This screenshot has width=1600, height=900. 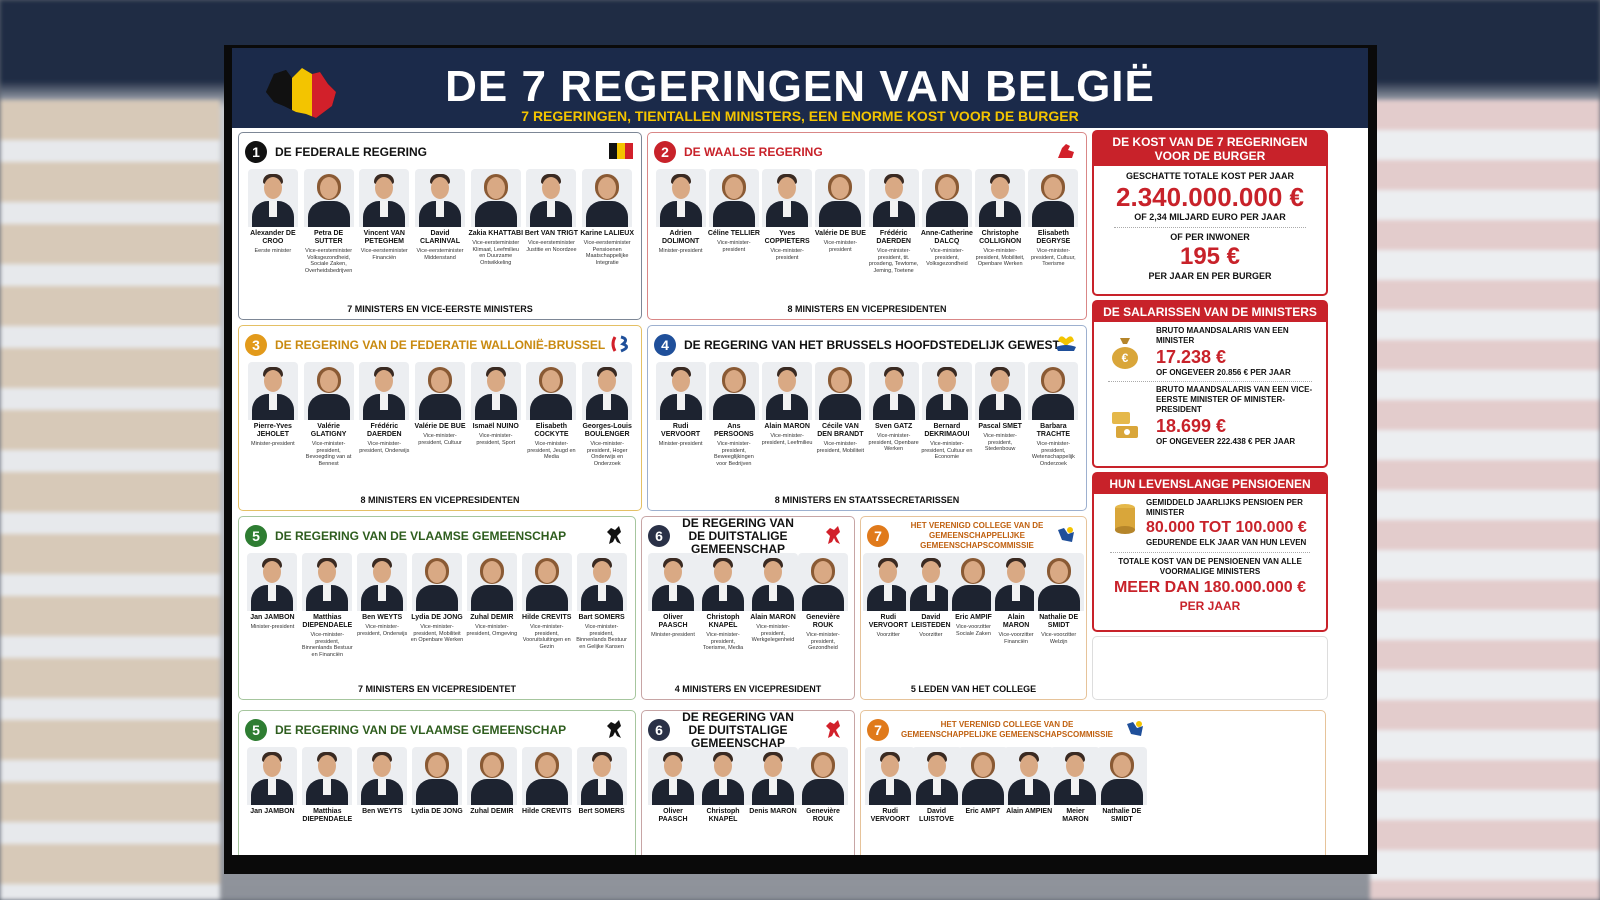 I want to click on minister-role: Vice-minister-president, Mobiliteit, so click(x=840, y=447).